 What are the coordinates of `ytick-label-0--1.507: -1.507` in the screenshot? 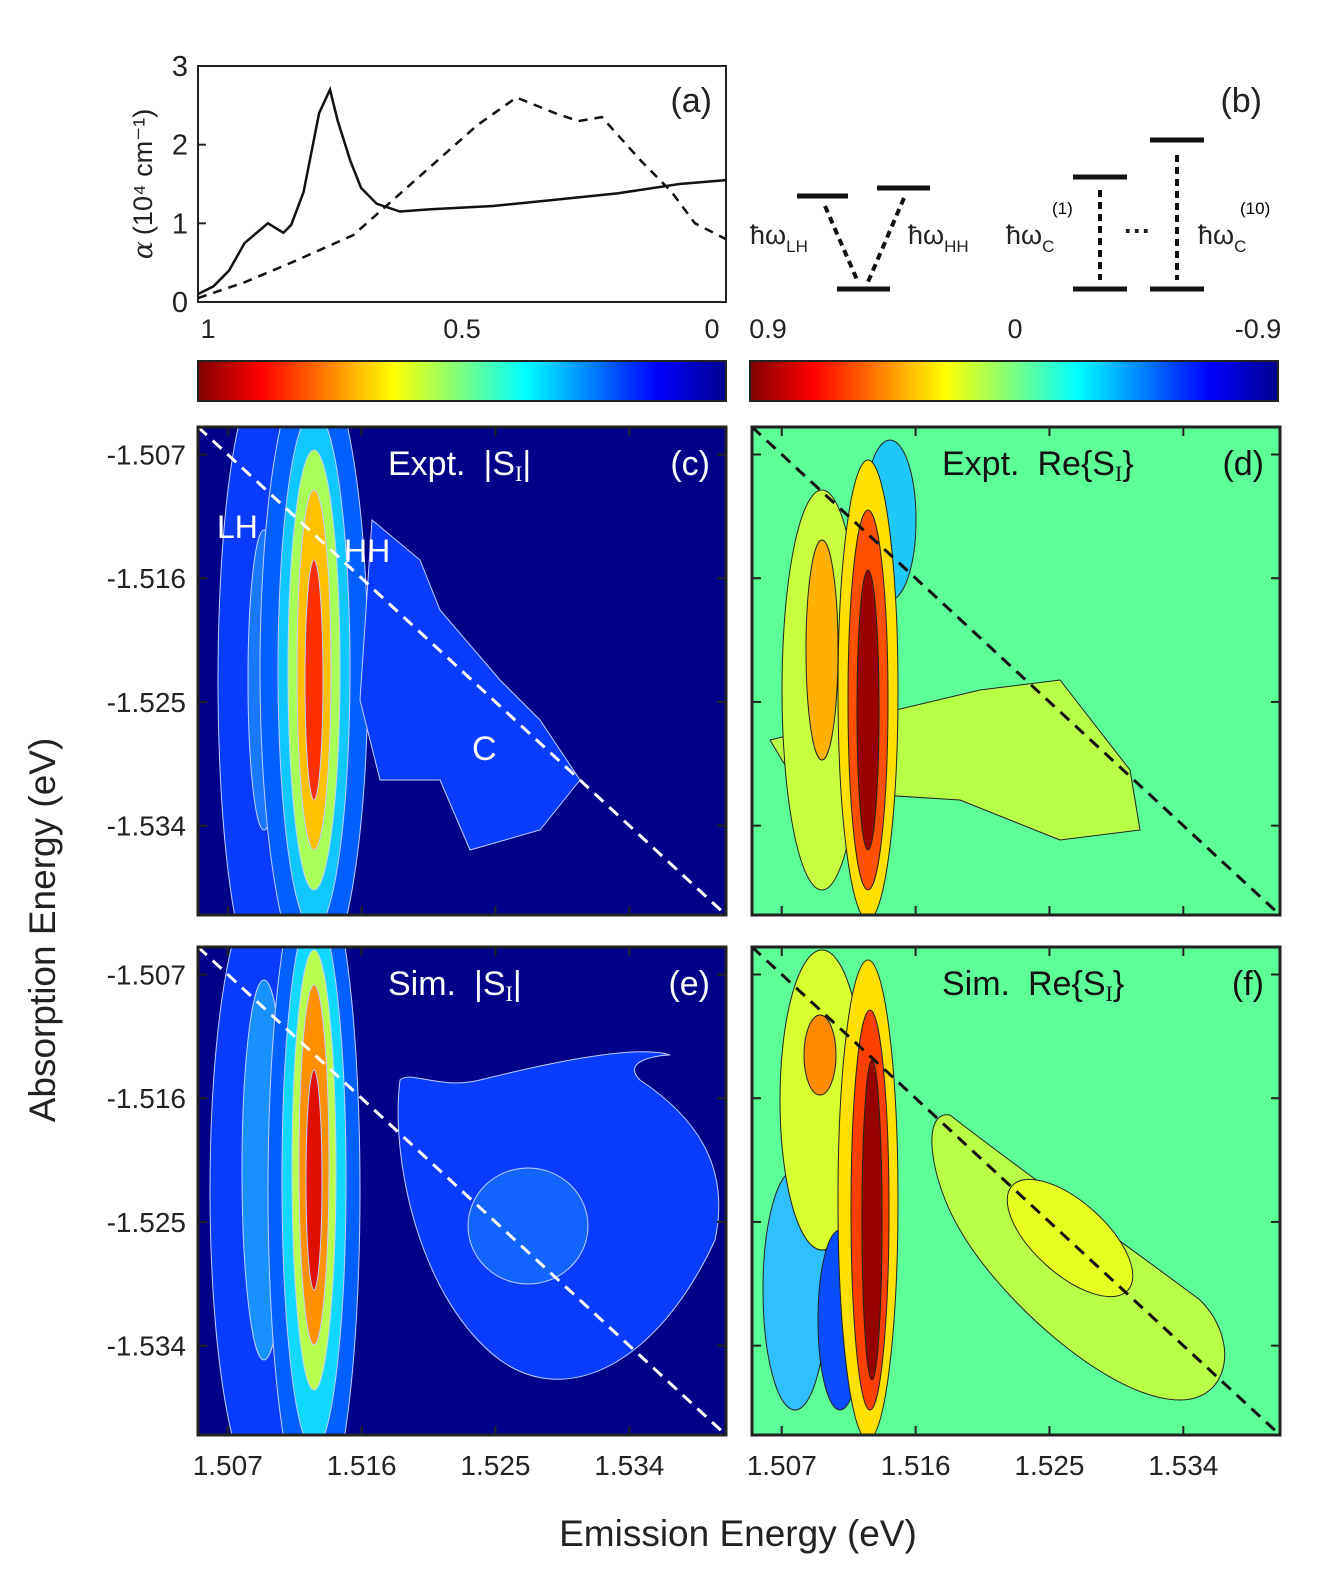 It's located at (146, 454).